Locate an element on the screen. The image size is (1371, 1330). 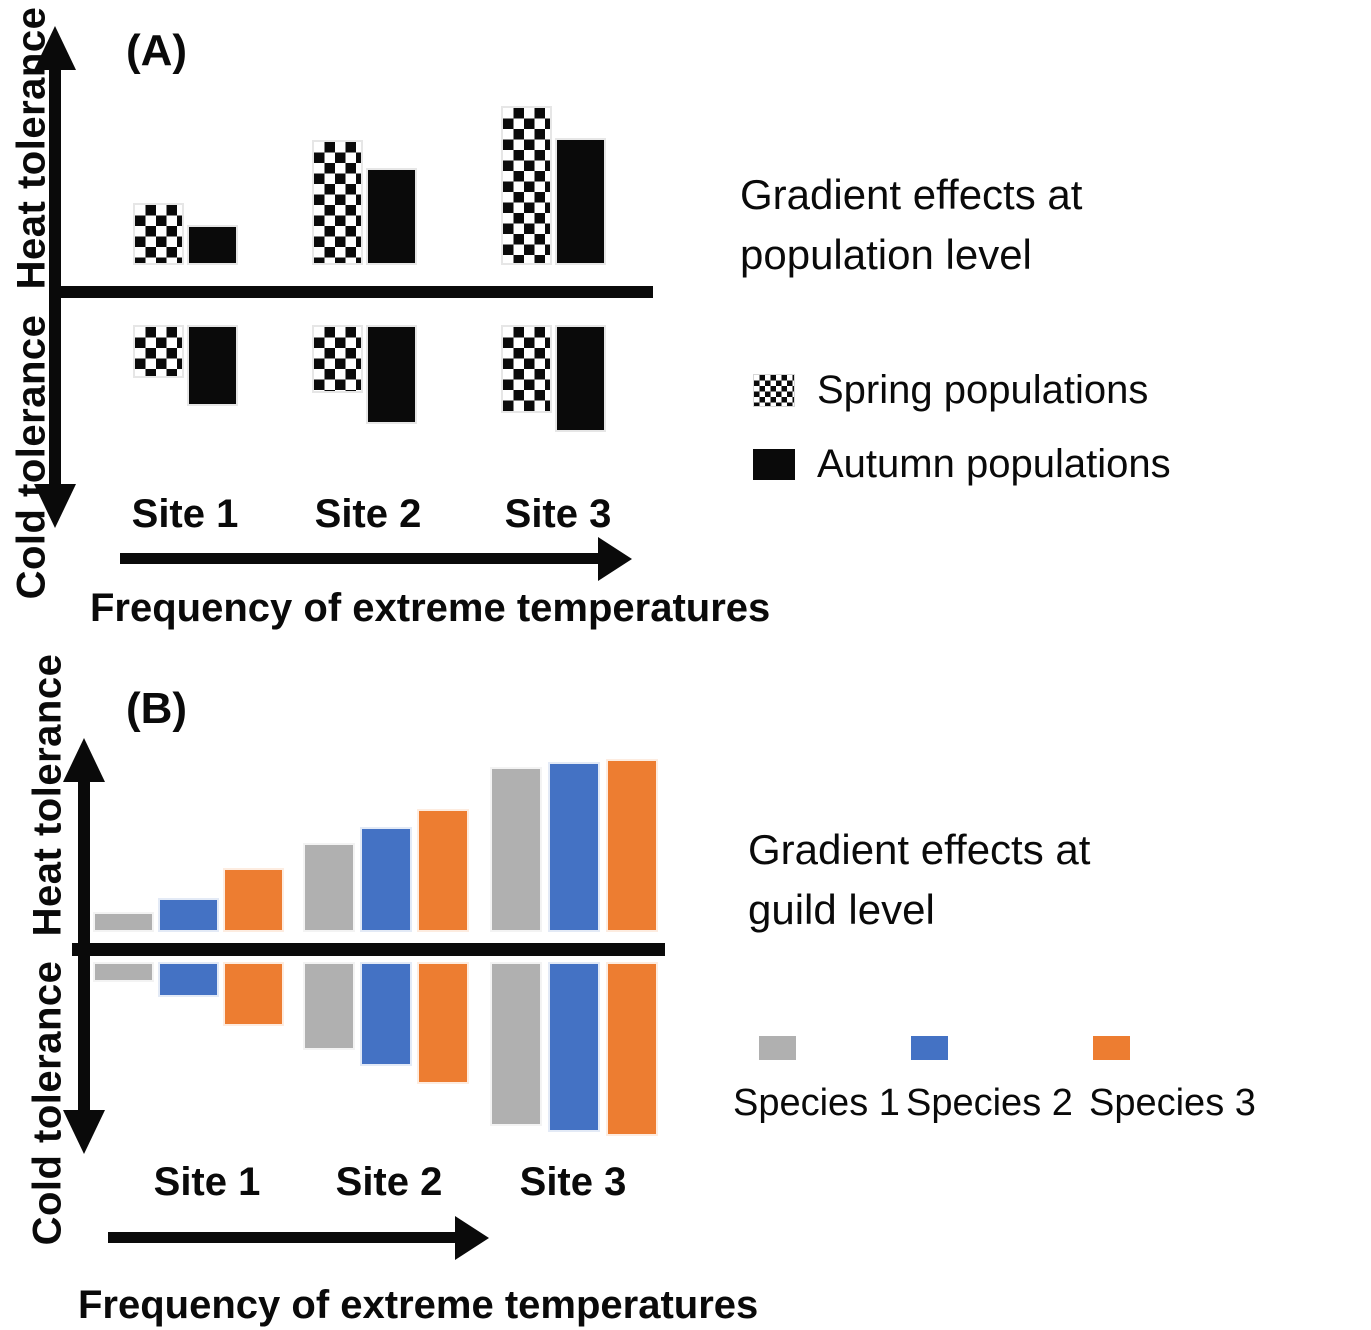
species-1-swatch-icon is located at coordinates (777, 1048).